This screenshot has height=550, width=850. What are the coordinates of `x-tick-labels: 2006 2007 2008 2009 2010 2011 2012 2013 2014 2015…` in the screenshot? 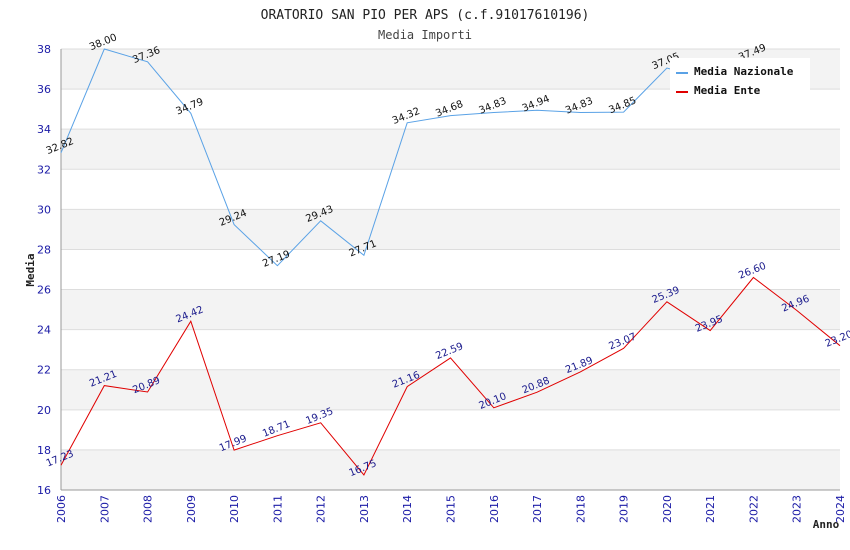 It's located at (451, 509).